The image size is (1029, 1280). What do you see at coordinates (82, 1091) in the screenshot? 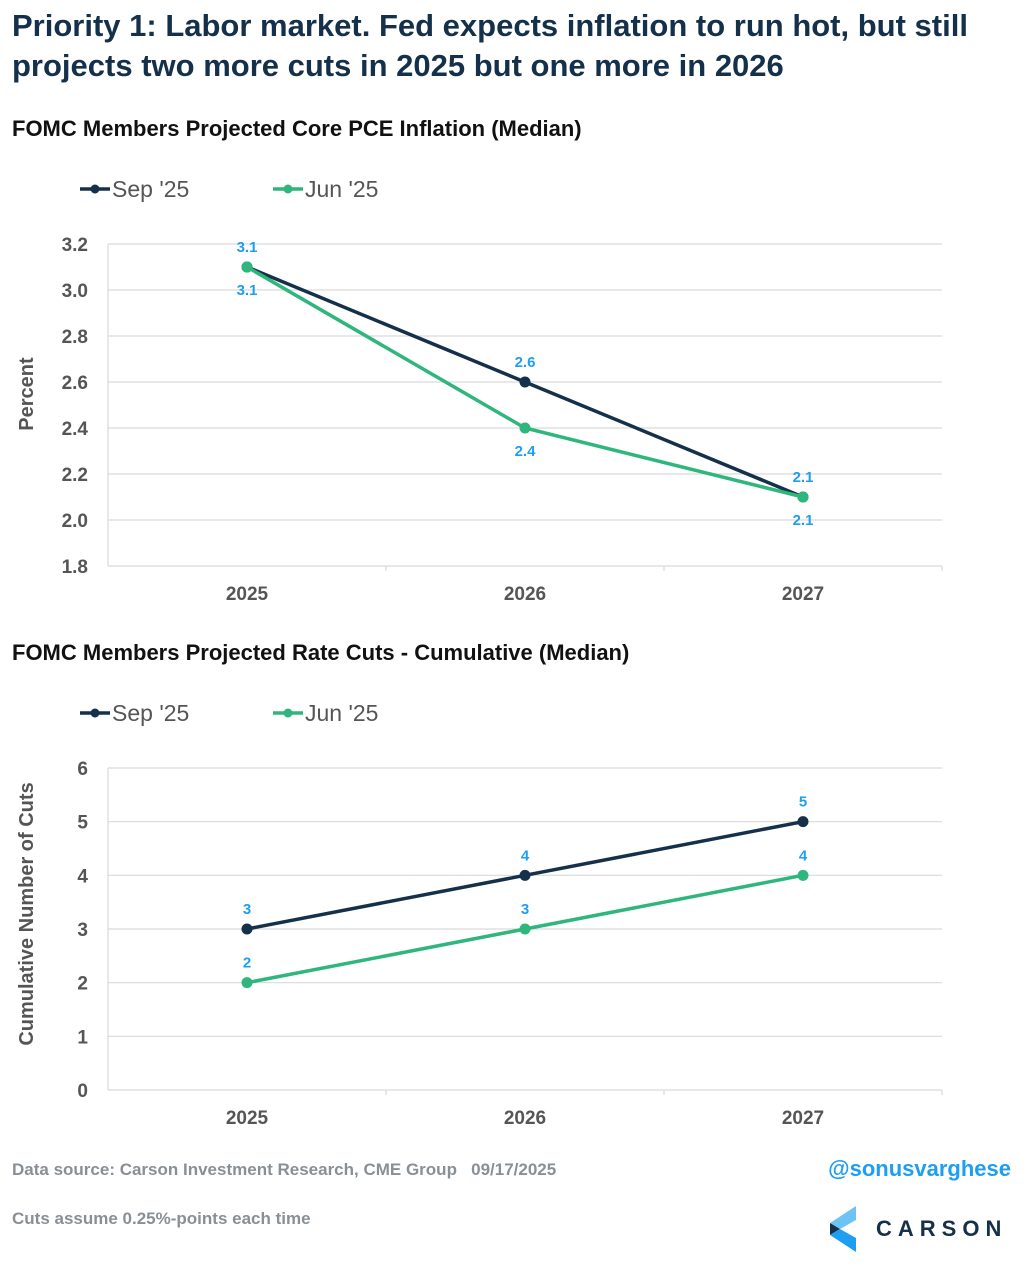
I see `y-tick-label: 0` at bounding box center [82, 1091].